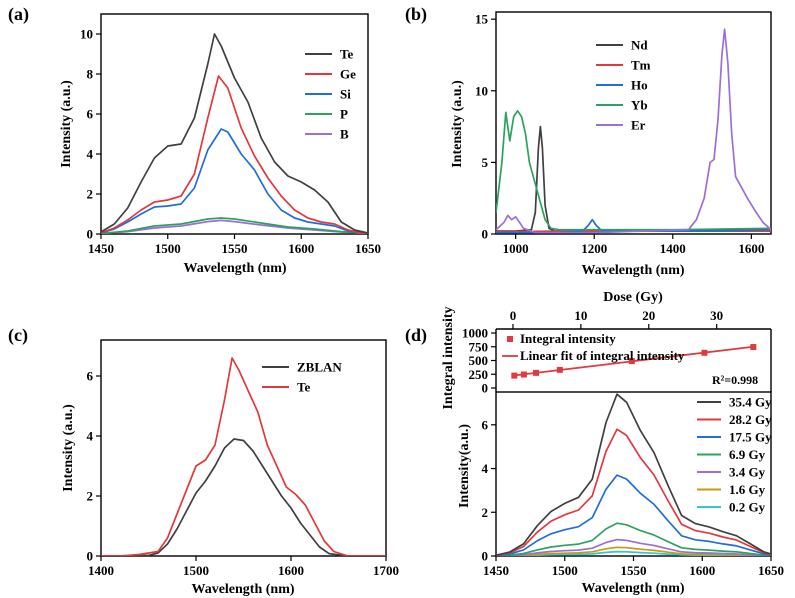  I want to click on panel-label: (a), so click(18, 14).